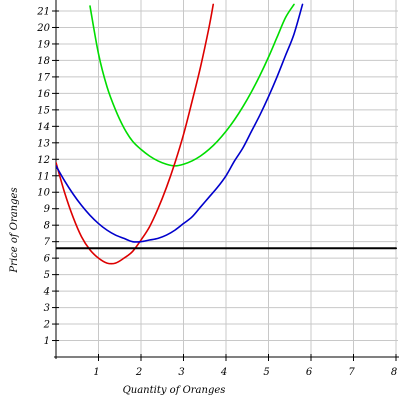  Describe the element at coordinates (43, 12) in the screenshot. I see `y-tick-label: 21` at that location.